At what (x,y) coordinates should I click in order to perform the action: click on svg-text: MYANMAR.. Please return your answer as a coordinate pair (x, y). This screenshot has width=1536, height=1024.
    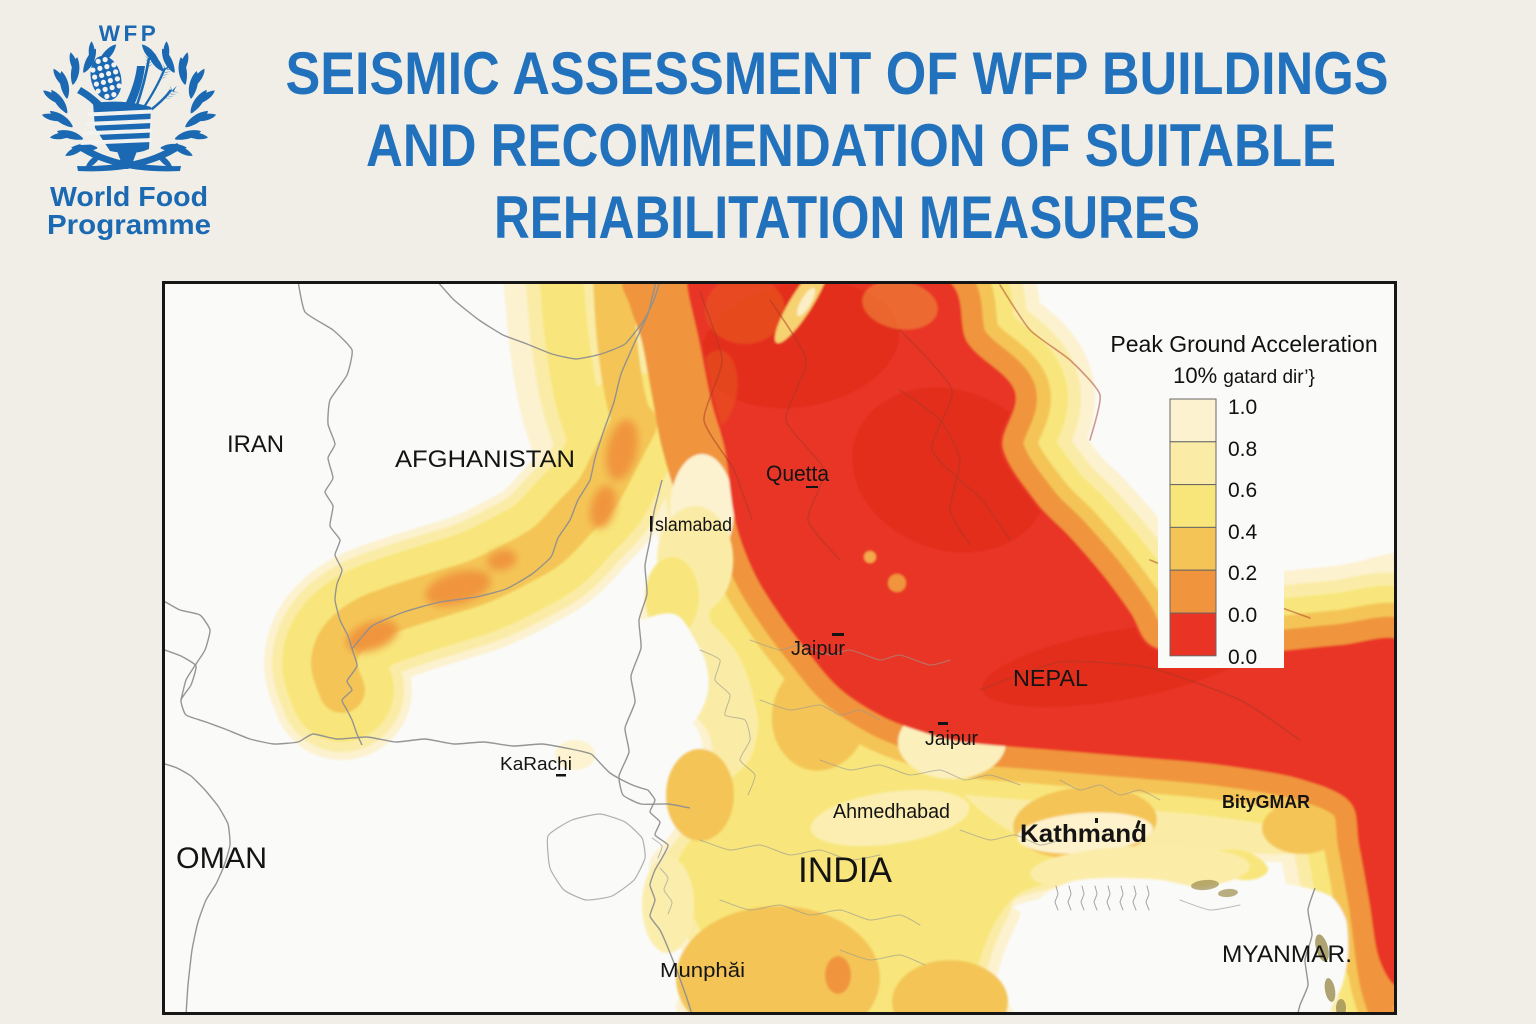
    Looking at the image, I should click on (1287, 954).